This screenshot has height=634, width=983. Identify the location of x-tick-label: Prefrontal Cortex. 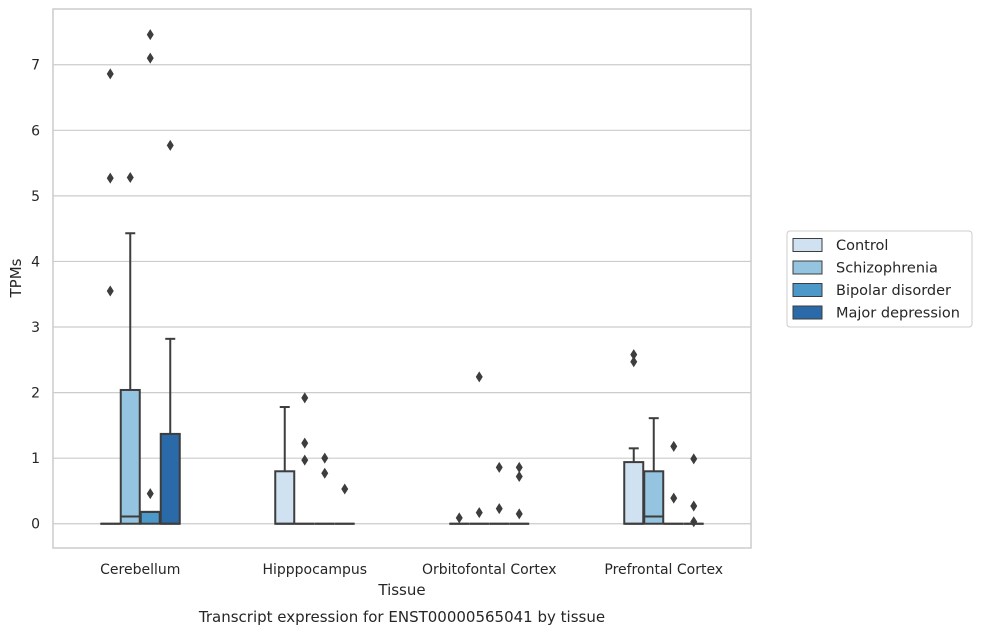
(663, 570).